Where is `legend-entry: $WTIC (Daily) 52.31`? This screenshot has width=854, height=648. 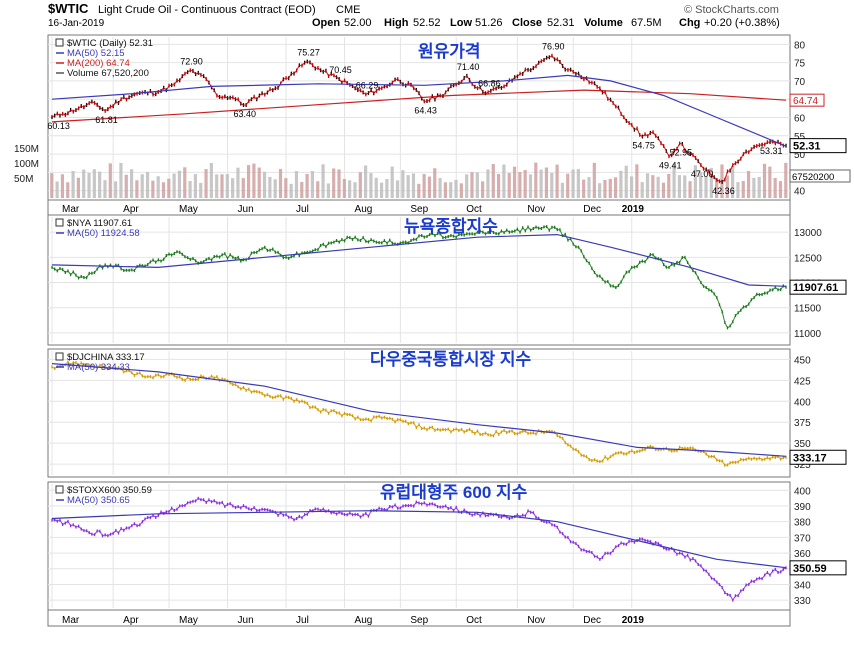
legend-entry: $WTIC (Daily) 52.31 is located at coordinates (110, 43).